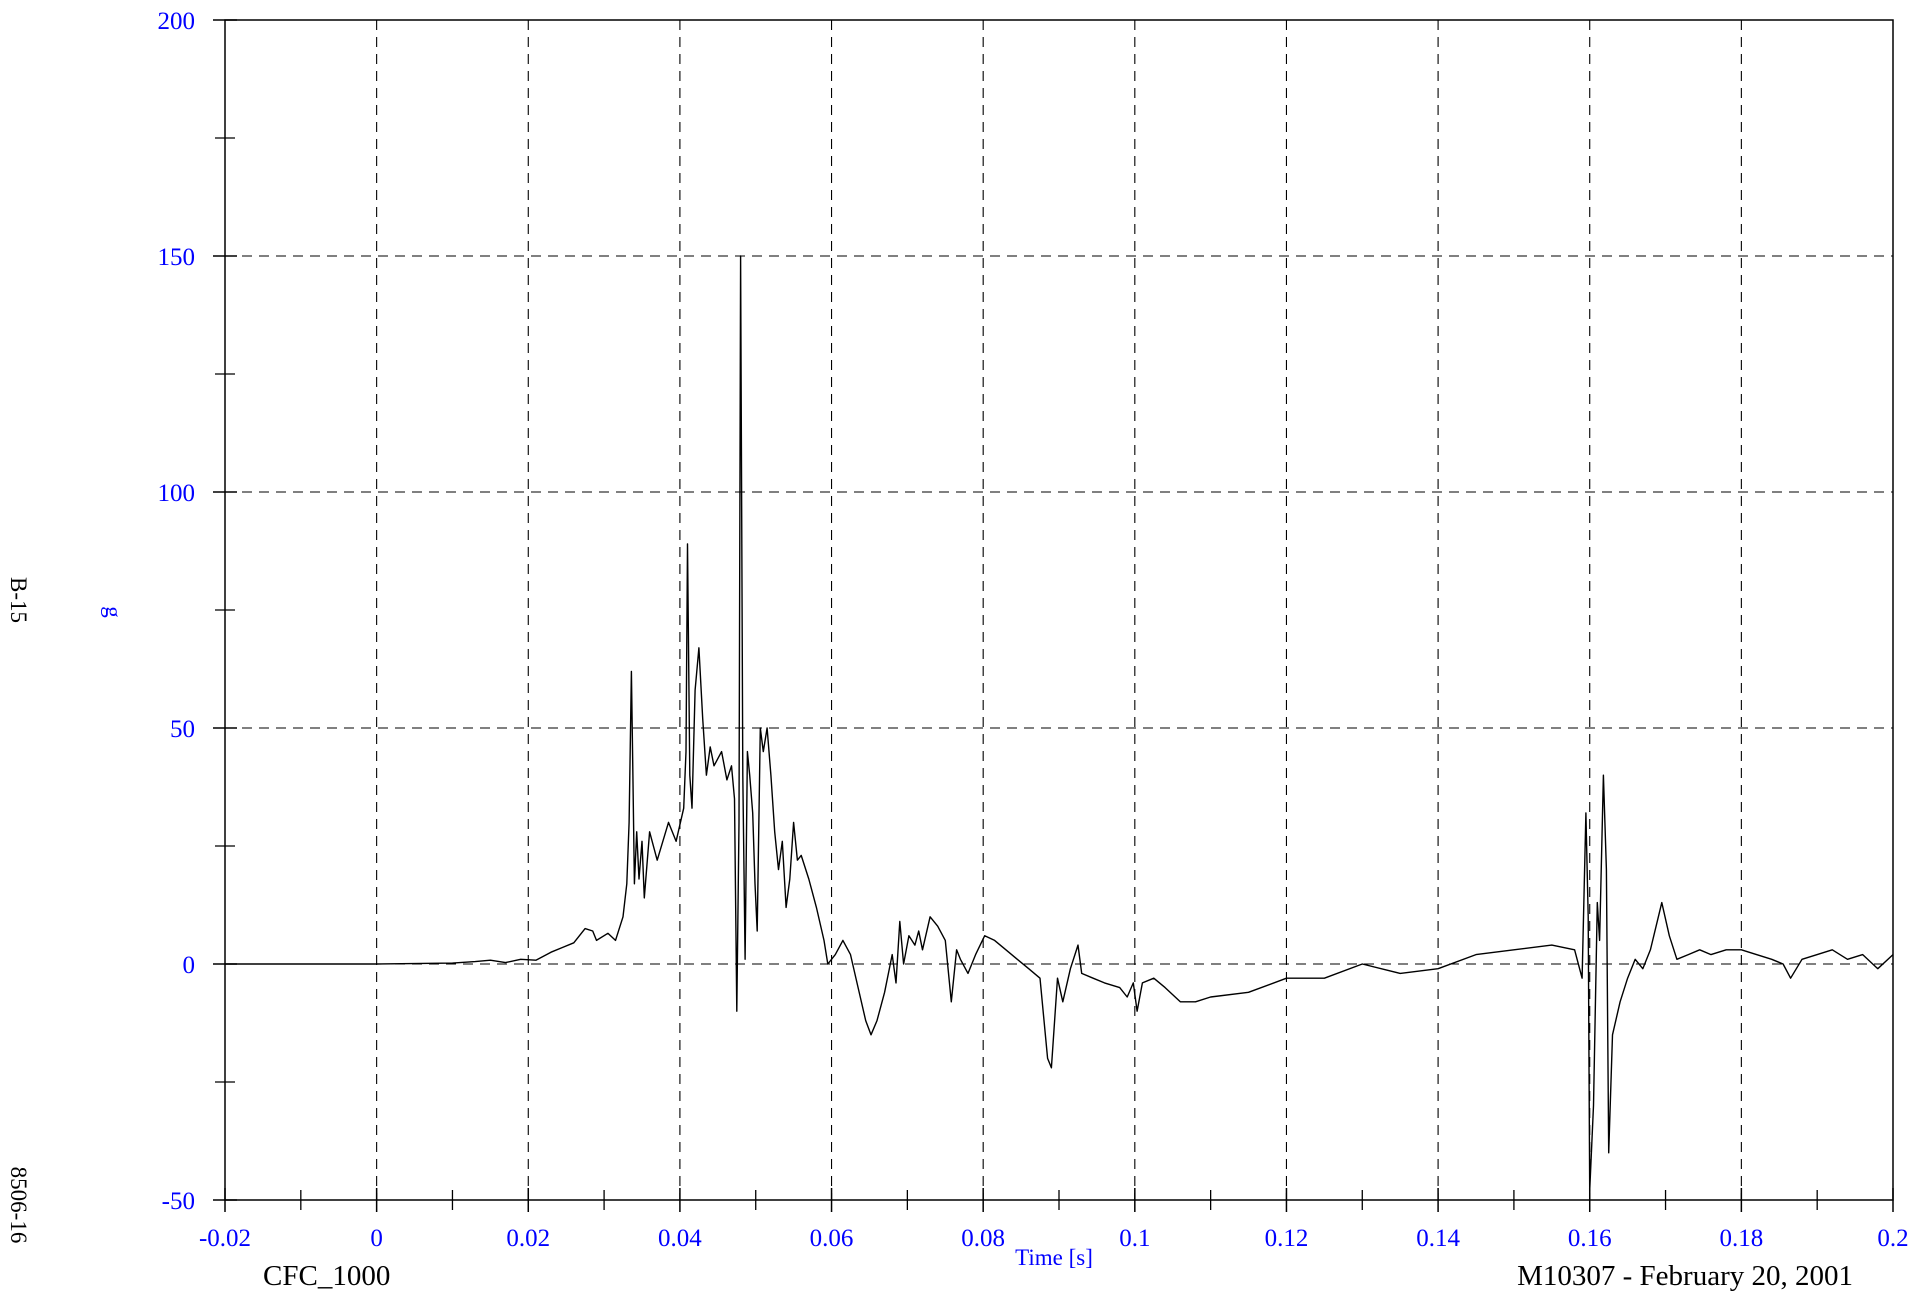 The image size is (1914, 1294). What do you see at coordinates (680, 1238) in the screenshot?
I see `x-tick-label: 0.04` at bounding box center [680, 1238].